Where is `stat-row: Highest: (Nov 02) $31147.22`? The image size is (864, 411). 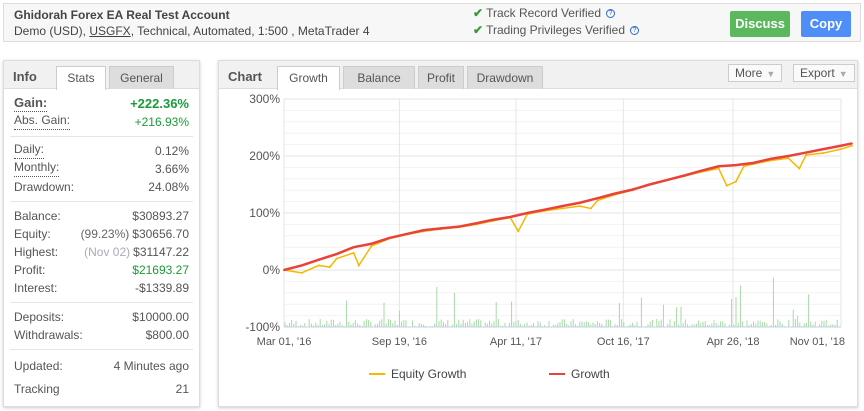
stat-row: Highest: (Nov 02) $31147.22 is located at coordinates (101, 252).